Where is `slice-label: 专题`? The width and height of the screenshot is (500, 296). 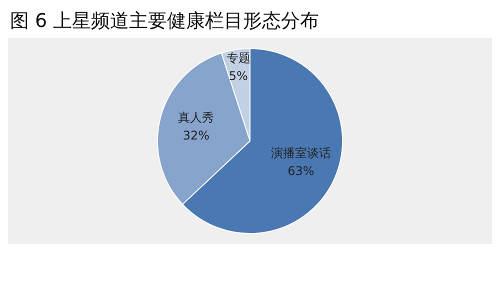 slice-label: 专题 is located at coordinates (238, 58).